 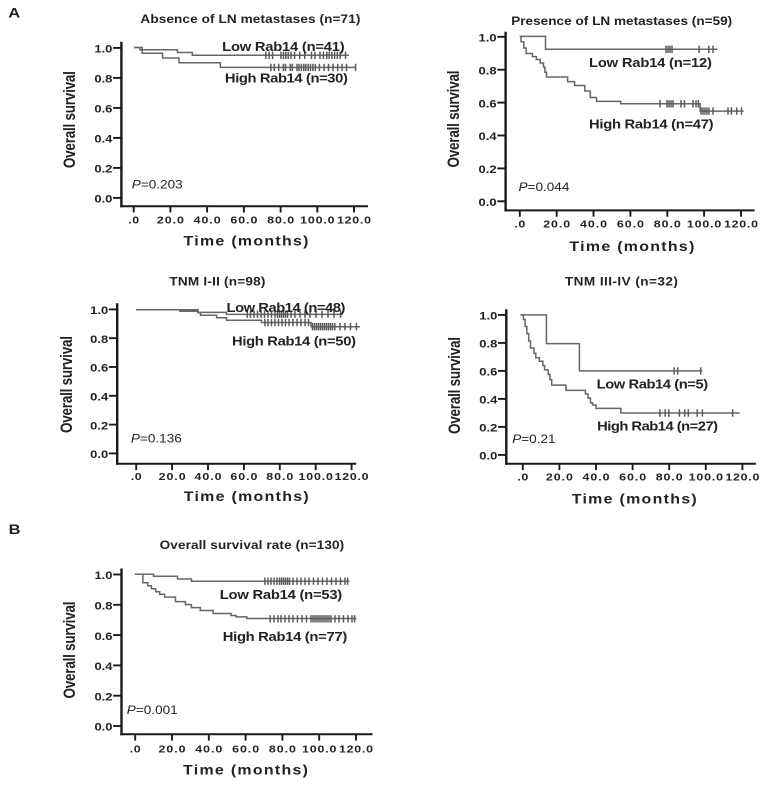 I want to click on svg-text: Low Rab14 (n=5), so click(x=653, y=384).